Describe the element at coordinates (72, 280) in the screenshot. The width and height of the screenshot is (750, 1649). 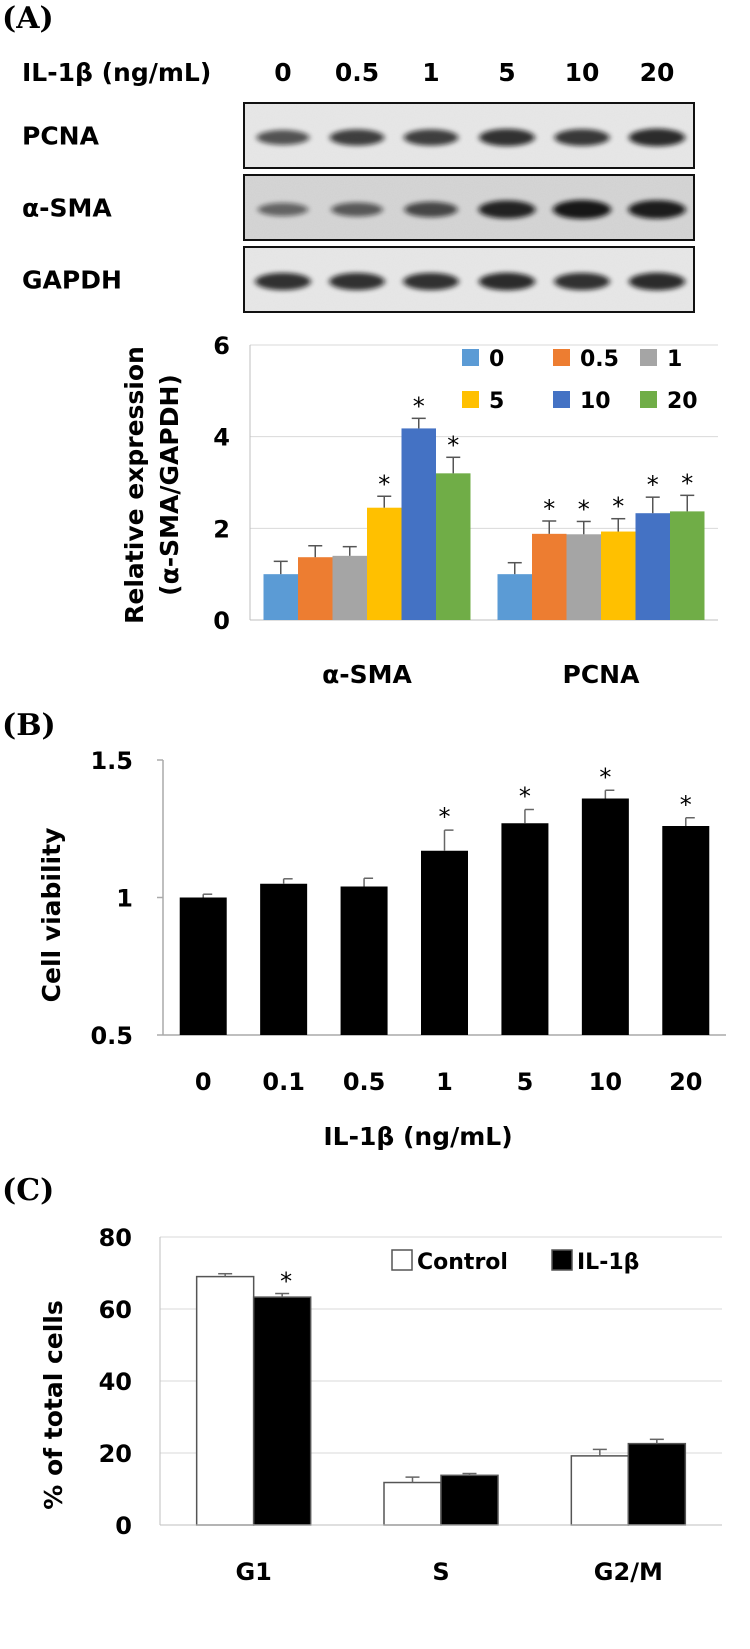
I see `blot-row-label: GAPDH` at that location.